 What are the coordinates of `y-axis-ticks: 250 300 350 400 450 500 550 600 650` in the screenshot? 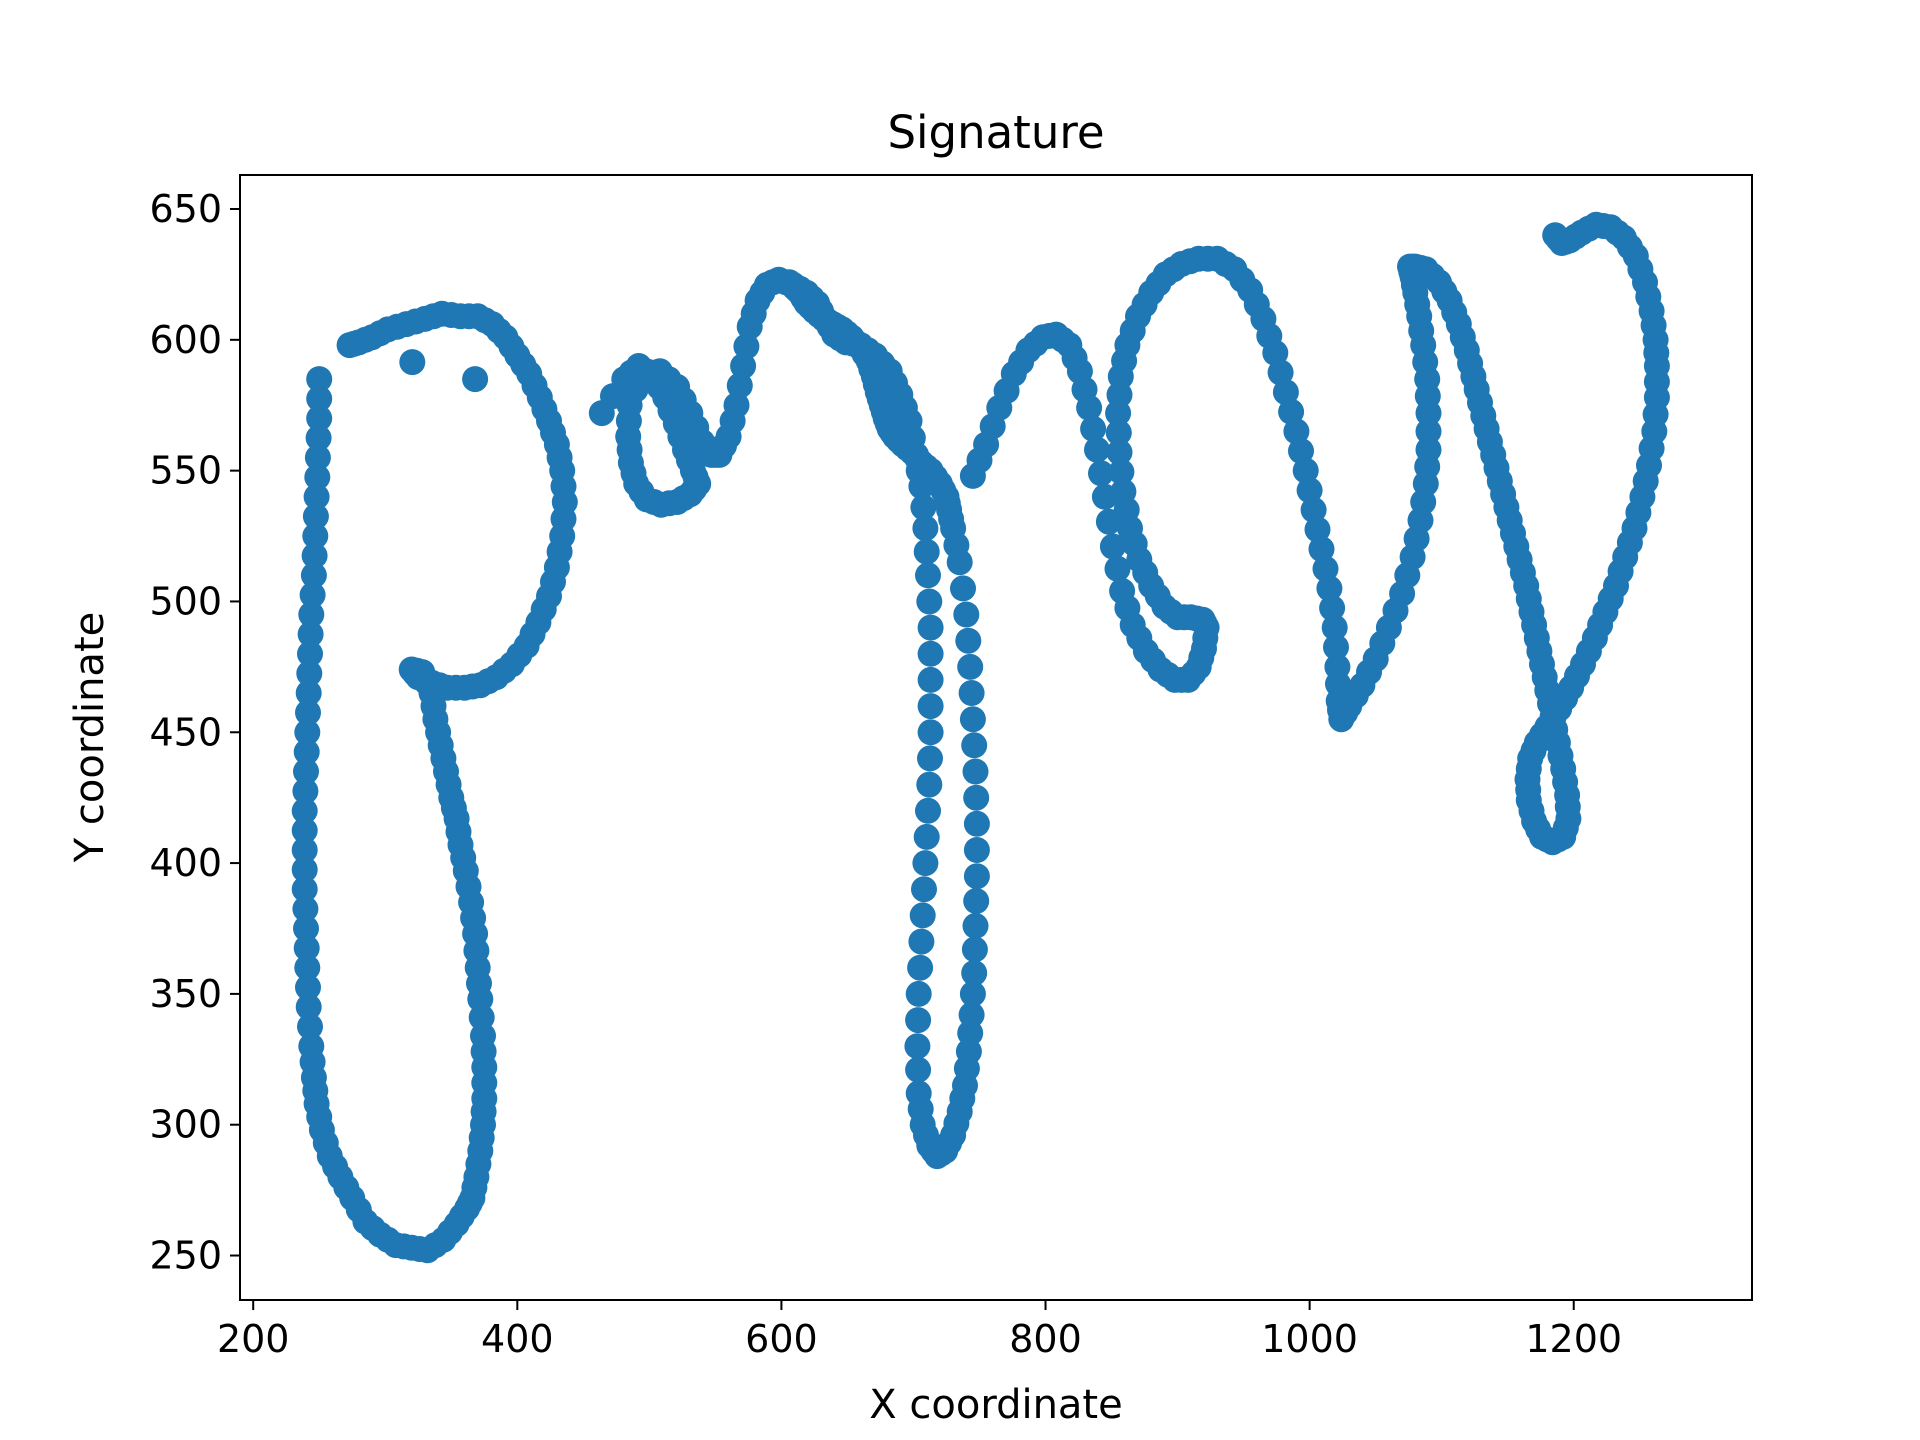 It's located at (194, 732).